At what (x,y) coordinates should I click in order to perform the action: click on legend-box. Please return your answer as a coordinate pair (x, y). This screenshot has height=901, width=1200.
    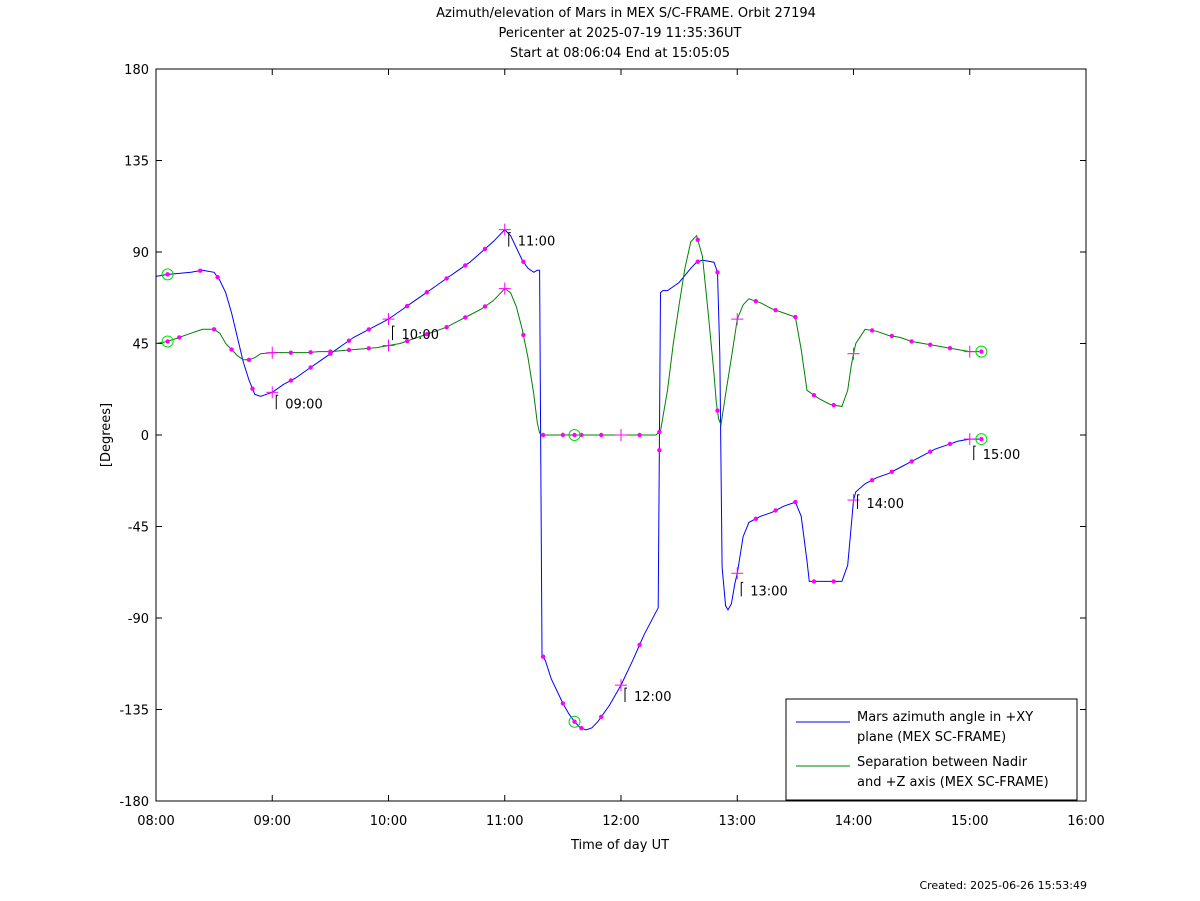
    Looking at the image, I should click on (931, 749).